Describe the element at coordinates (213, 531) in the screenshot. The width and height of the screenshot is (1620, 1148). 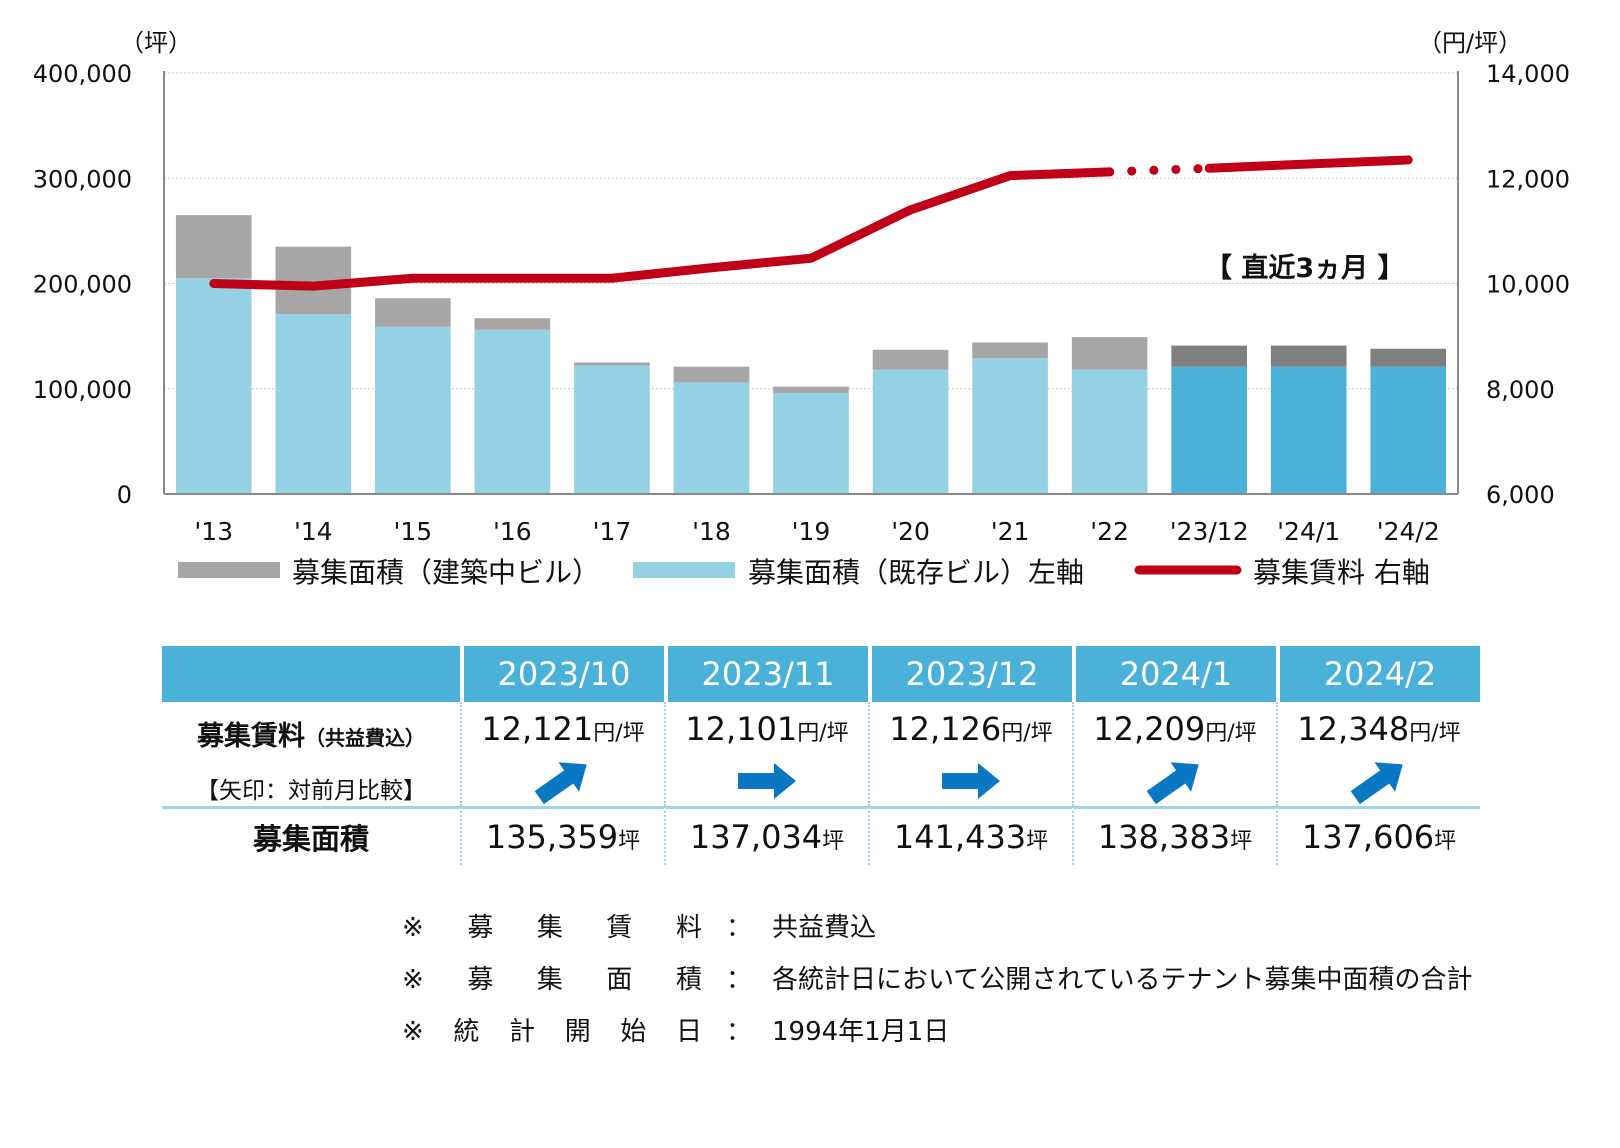
I see `x-tick-label: '13` at that location.